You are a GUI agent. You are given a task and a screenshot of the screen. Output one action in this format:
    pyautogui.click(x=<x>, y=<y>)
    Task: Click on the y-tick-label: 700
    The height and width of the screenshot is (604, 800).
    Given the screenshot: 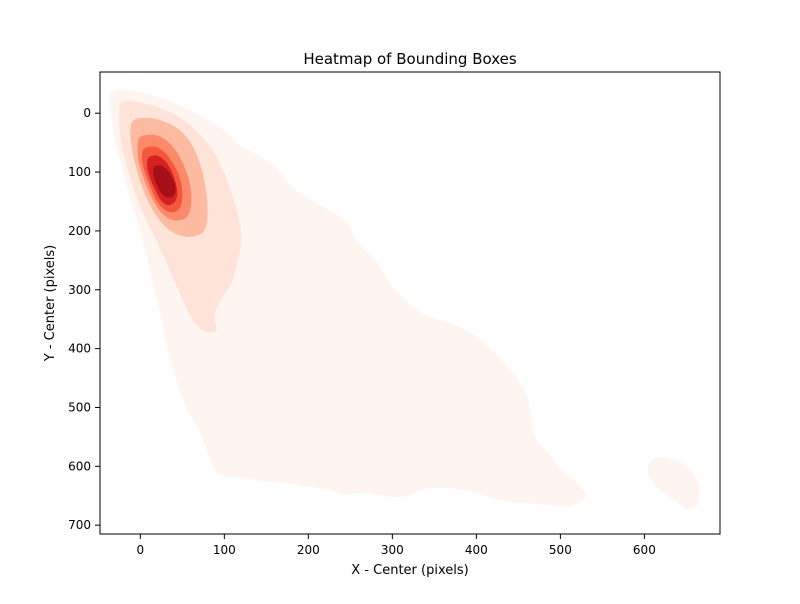 What is the action you would take?
    pyautogui.click(x=79, y=525)
    